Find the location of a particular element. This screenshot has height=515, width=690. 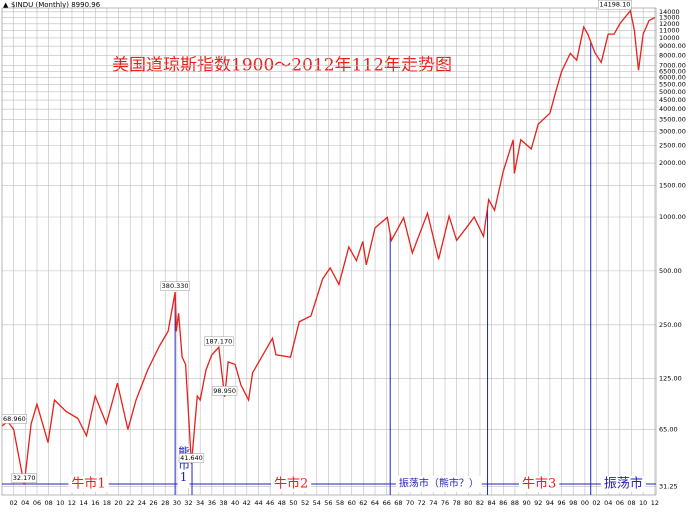

x-tick-label: 94 is located at coordinates (550, 503).